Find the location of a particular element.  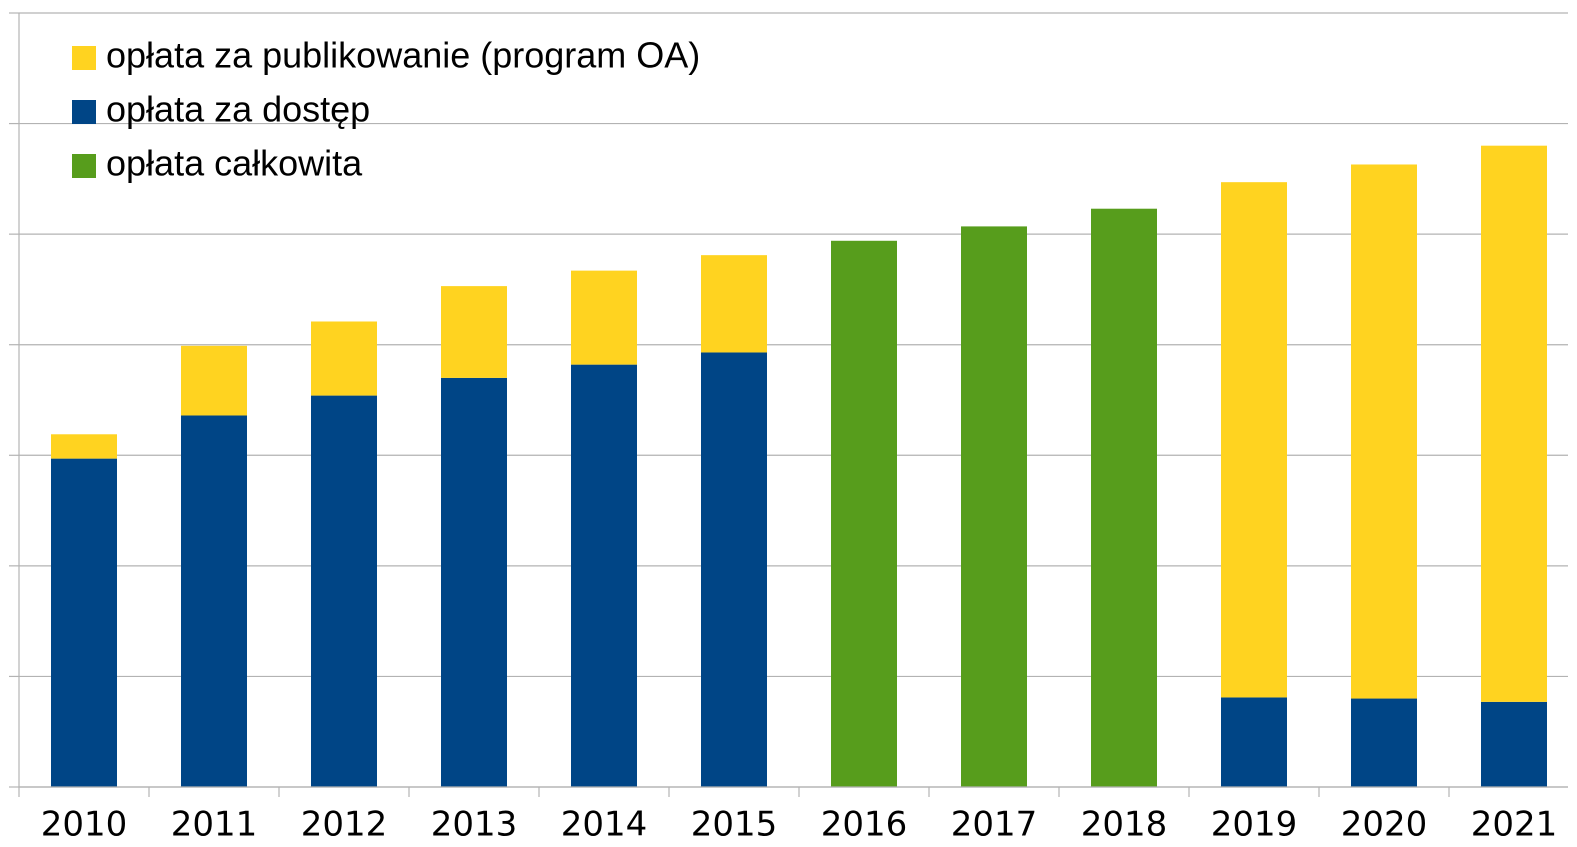

legend-label: opłata za dostęp is located at coordinates (238, 109).